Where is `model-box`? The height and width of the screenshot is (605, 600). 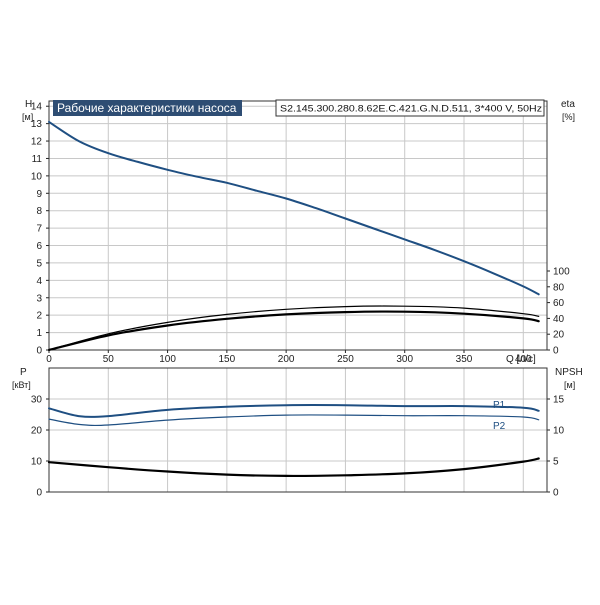
model-box is located at coordinates (410, 108).